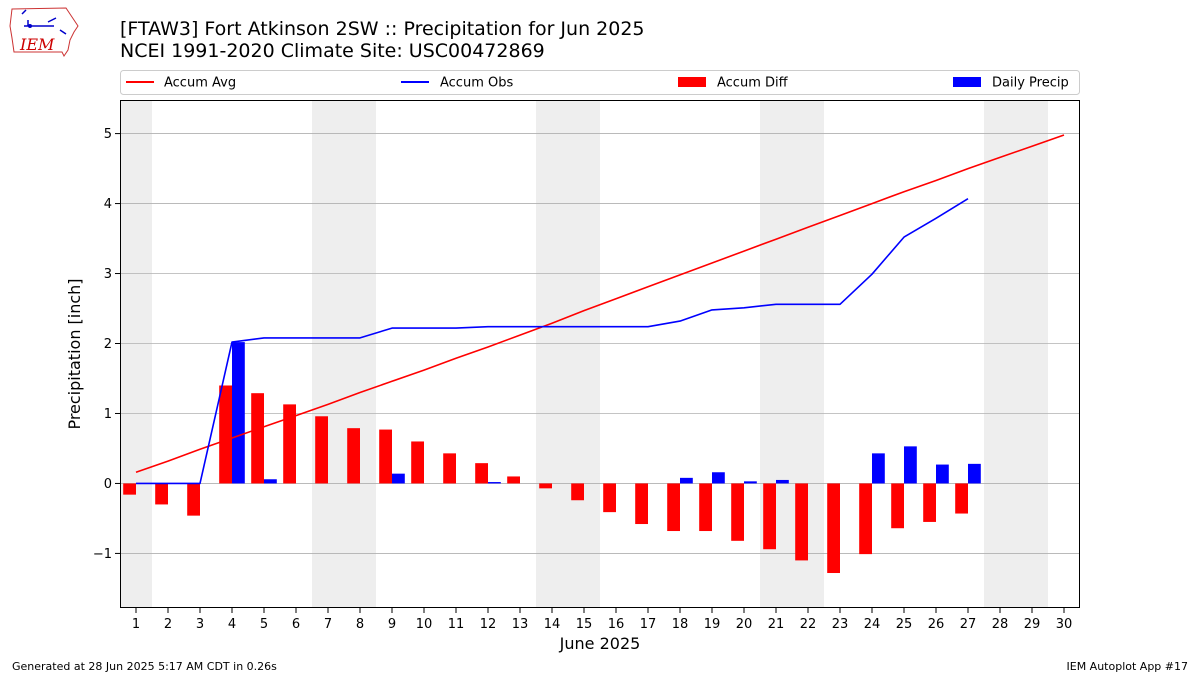 This screenshot has height=675, width=1200. Describe the element at coordinates (102, 554) in the screenshot. I see `y-tick-label: −1` at that location.